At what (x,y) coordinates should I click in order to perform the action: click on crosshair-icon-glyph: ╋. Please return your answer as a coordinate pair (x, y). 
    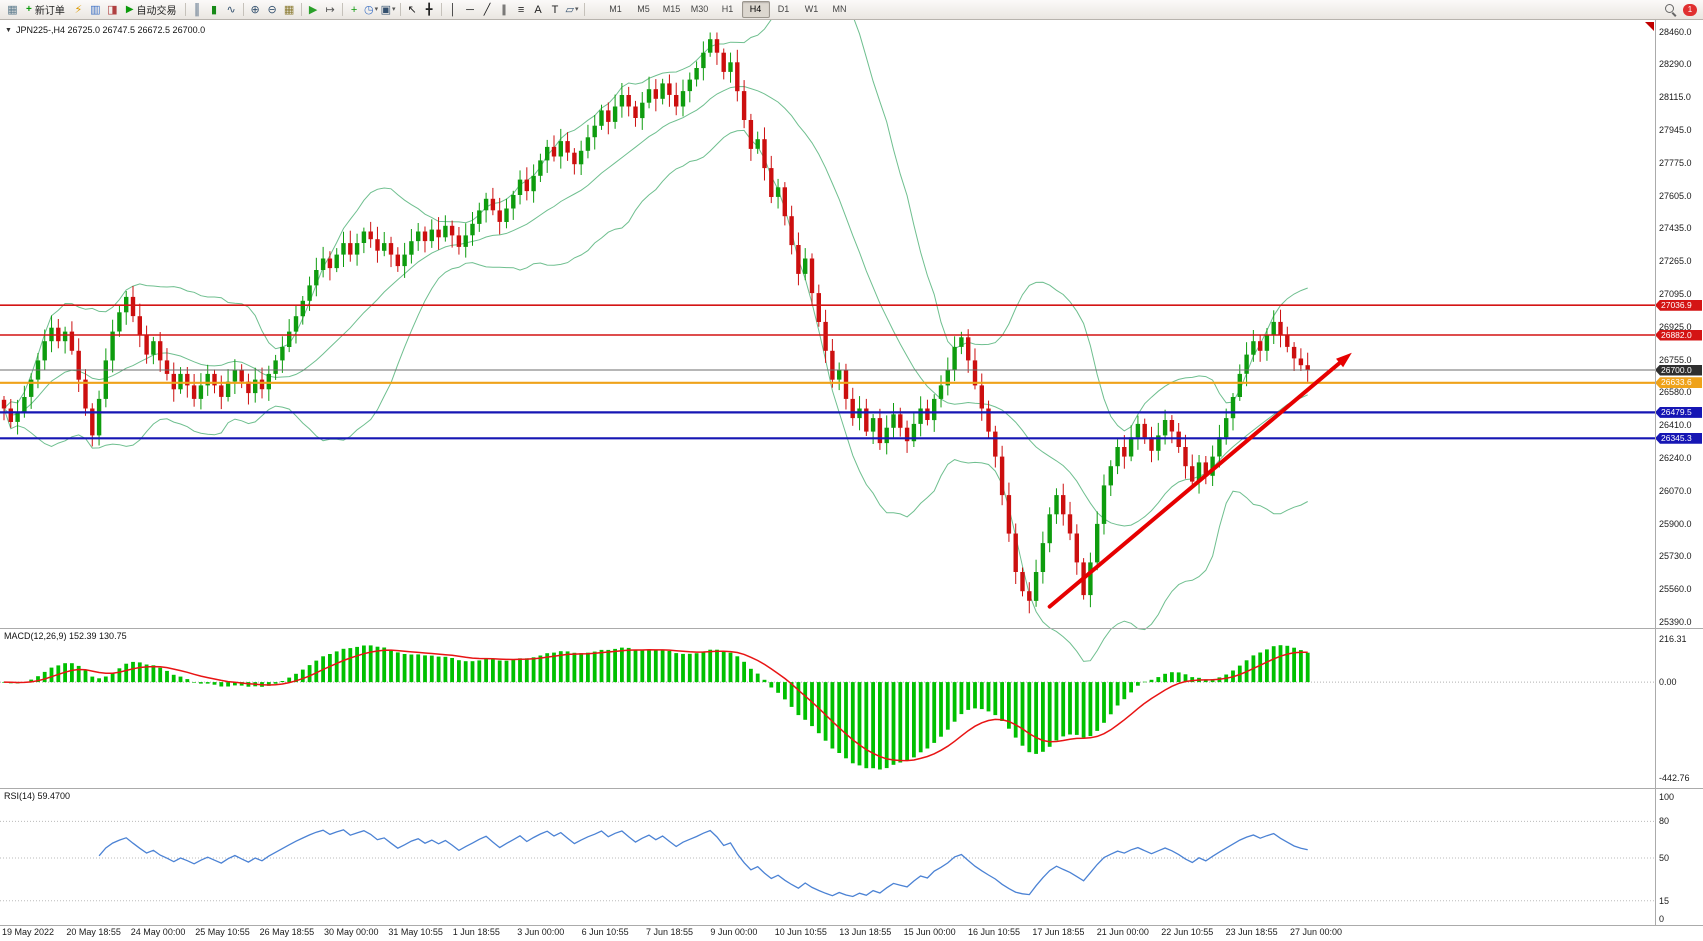
    Looking at the image, I should click on (429, 9).